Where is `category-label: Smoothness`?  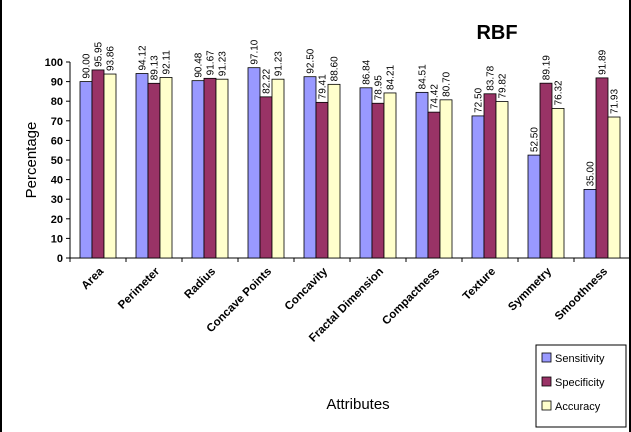
category-label: Smoothness is located at coordinates (581, 294).